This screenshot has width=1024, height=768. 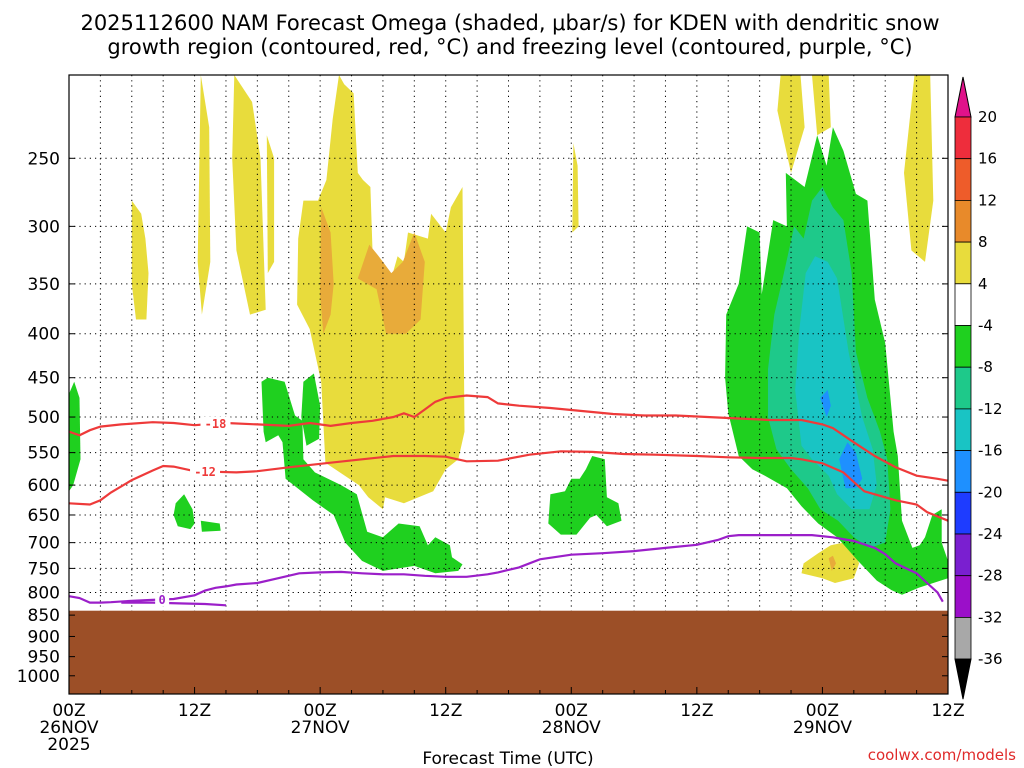 I want to click on y-tick-label-550: 550, so click(x=44, y=454).